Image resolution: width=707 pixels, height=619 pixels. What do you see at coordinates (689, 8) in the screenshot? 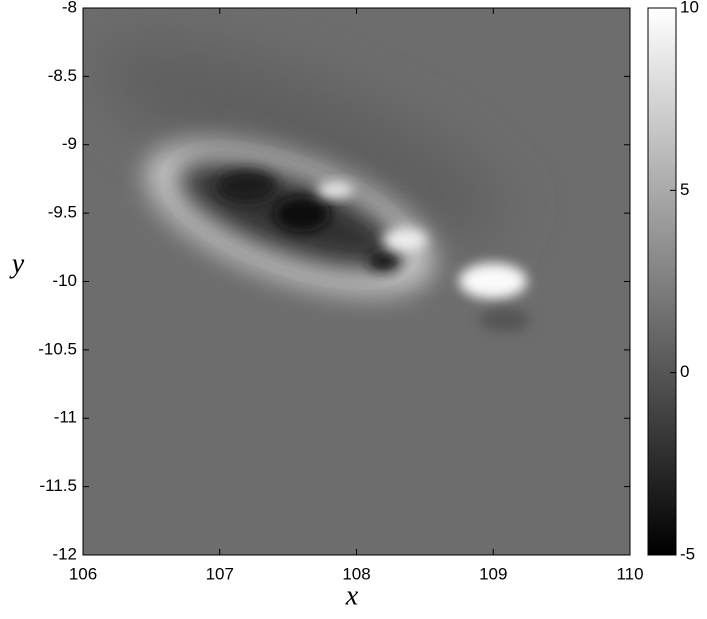
I see `colorbar-tick-label: 10` at bounding box center [689, 8].